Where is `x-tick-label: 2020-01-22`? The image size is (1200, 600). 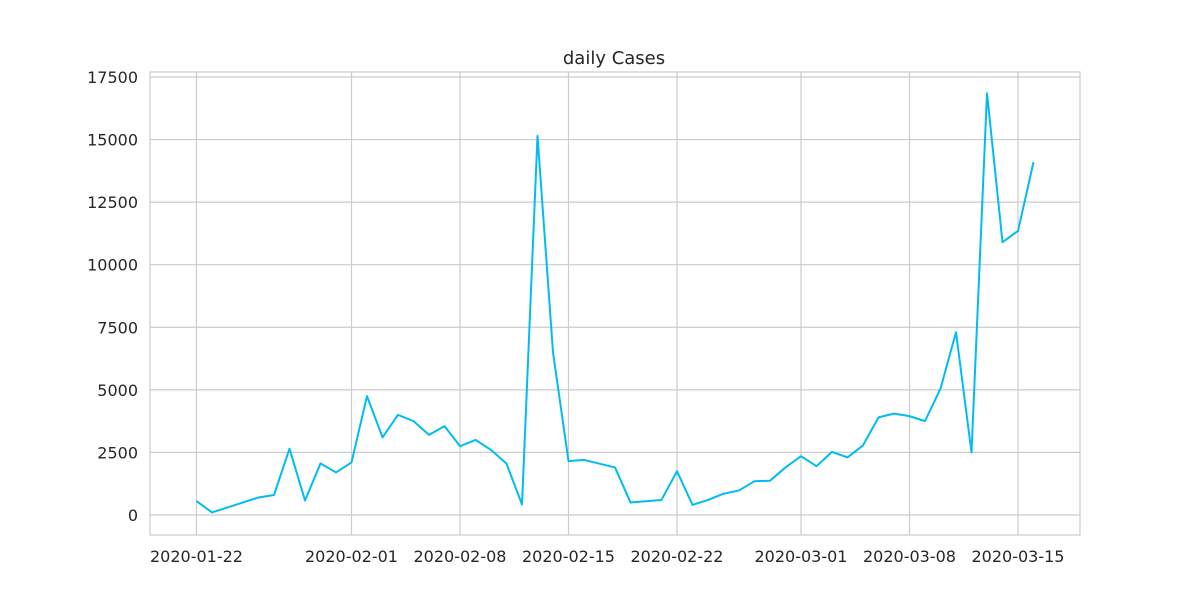
x-tick-label: 2020-01-22 is located at coordinates (196, 556).